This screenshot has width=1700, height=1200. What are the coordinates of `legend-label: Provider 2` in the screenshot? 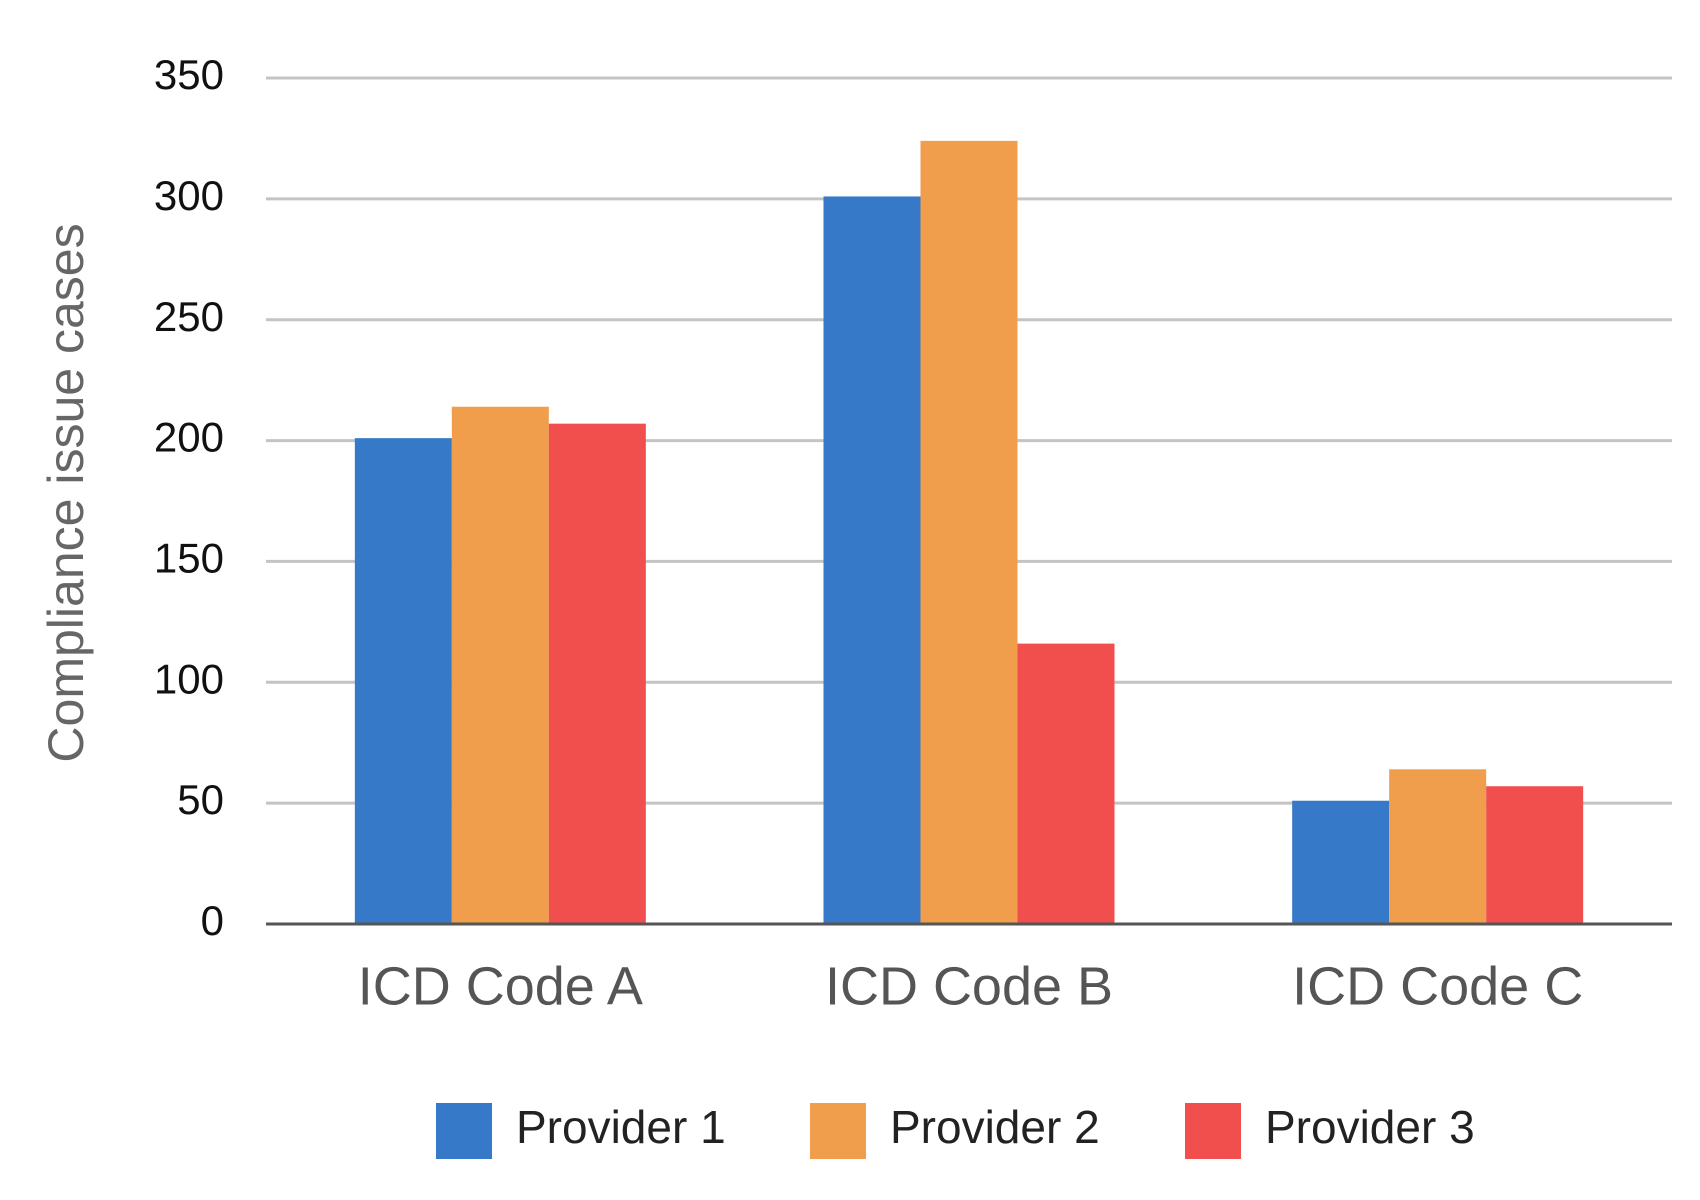 It's located at (995, 1127).